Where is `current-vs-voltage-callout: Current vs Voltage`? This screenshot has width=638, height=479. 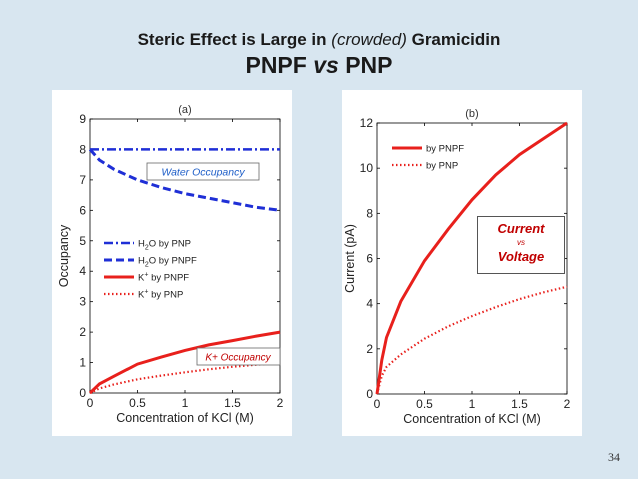 current-vs-voltage-callout: Current vs Voltage is located at coordinates (521, 245).